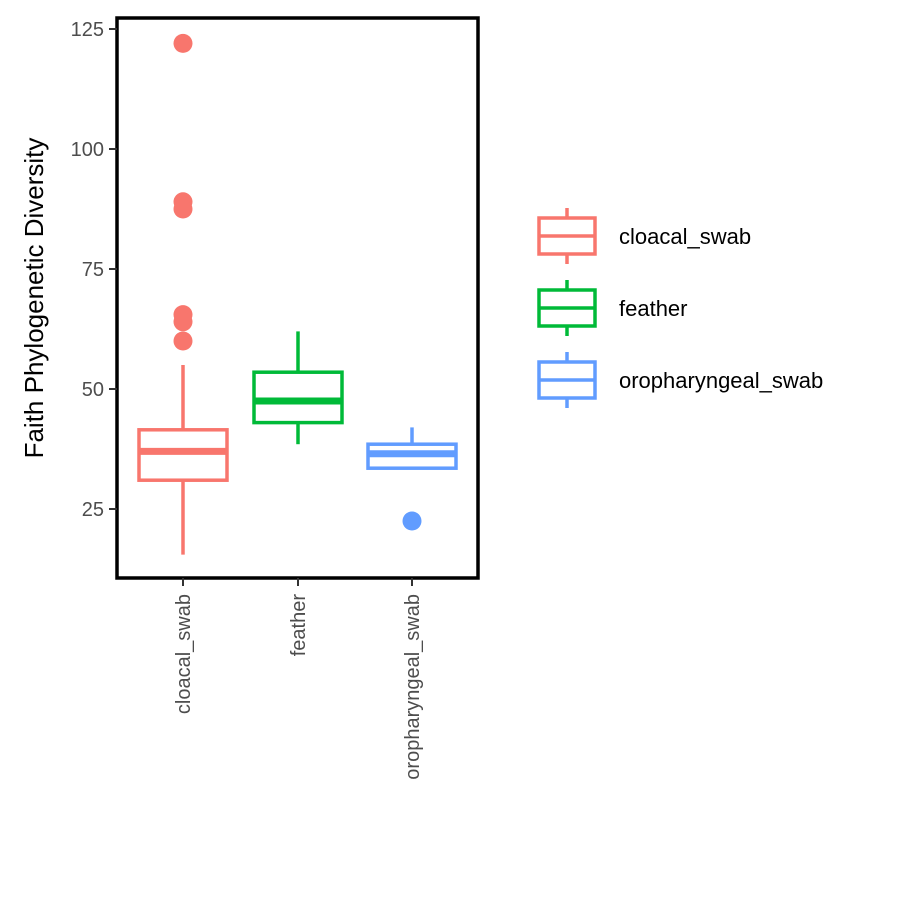  What do you see at coordinates (299, 625) in the screenshot?
I see `x-tick-label: feather` at bounding box center [299, 625].